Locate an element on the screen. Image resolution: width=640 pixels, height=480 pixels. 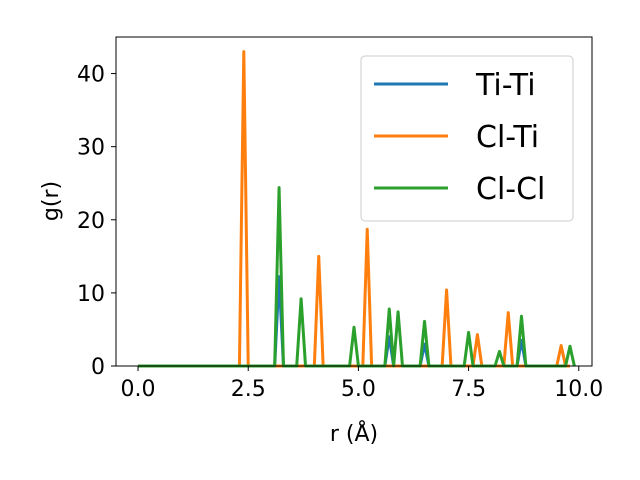
legend: Ti-Ti Cl-Ti Cl-Cl is located at coordinates (467, 138).